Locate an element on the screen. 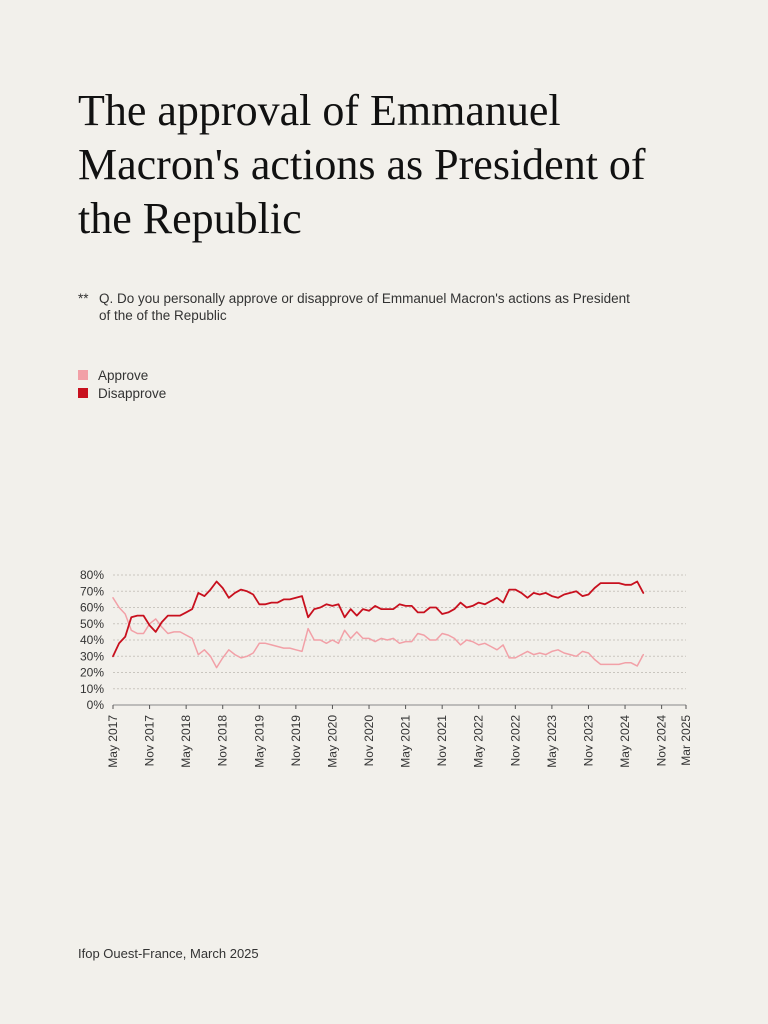 The height and width of the screenshot is (1024, 768). legend-label-disapprove: Disapprove is located at coordinates (132, 393).